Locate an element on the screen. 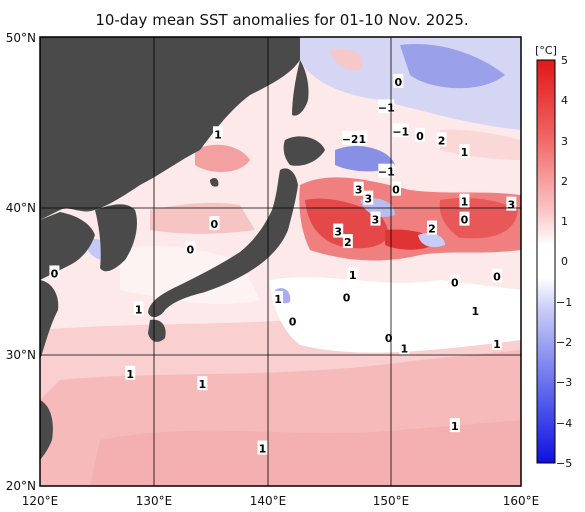 The image size is (585, 512). colorbar-unit: [°C] is located at coordinates (546, 50).